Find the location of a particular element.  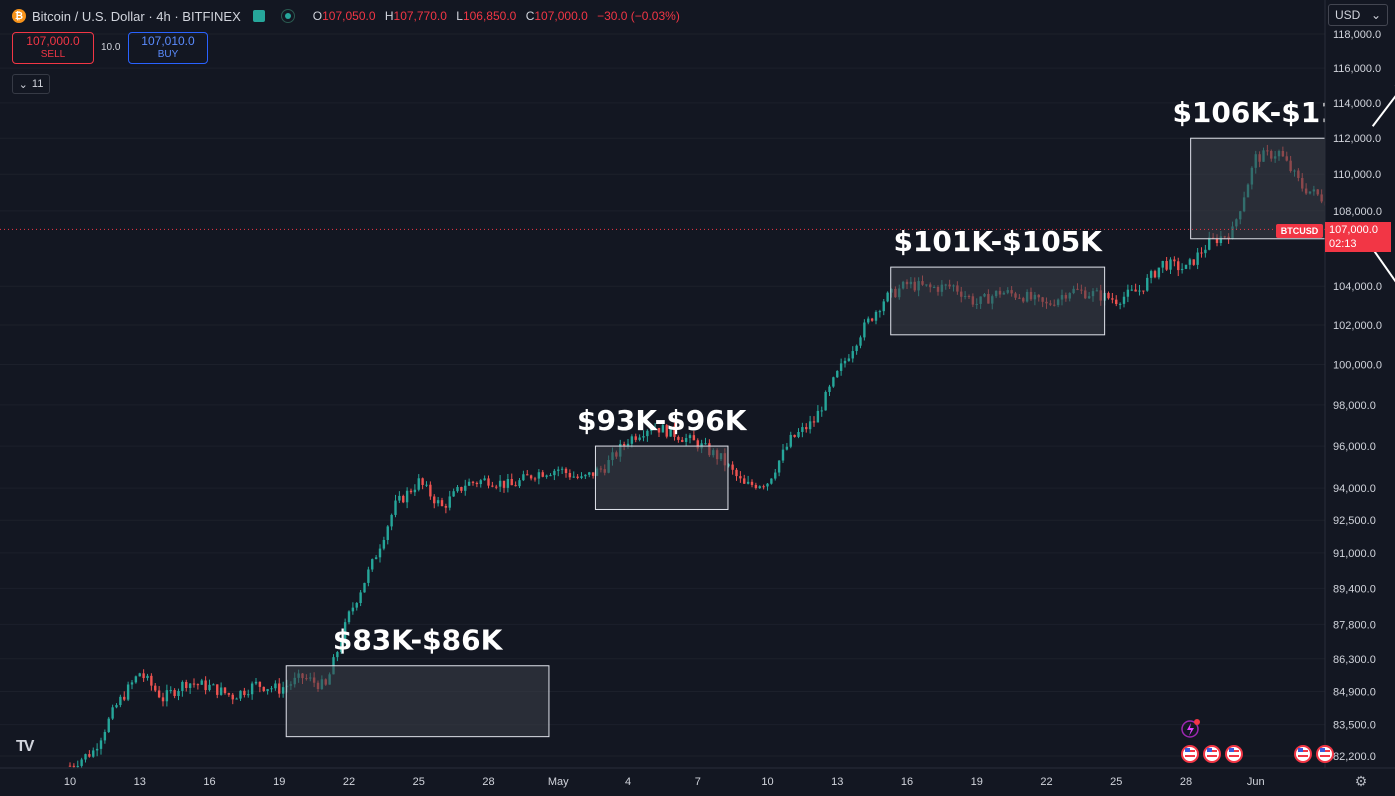

price-axis-bg is located at coordinates (1360, 398).